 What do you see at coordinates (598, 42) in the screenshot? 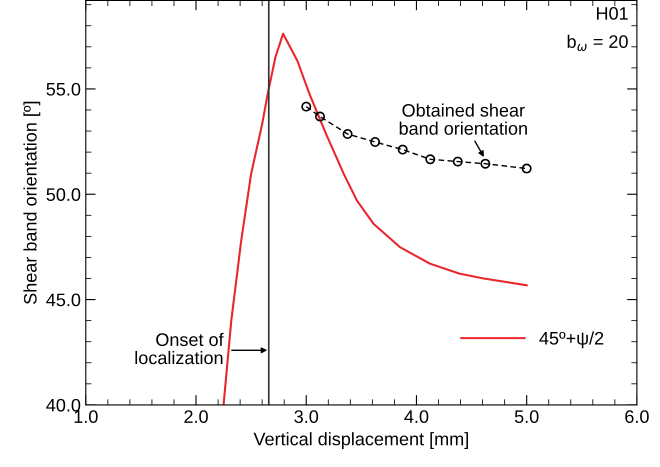
I see `annotation: b$_{ω}$ = 20` at bounding box center [598, 42].